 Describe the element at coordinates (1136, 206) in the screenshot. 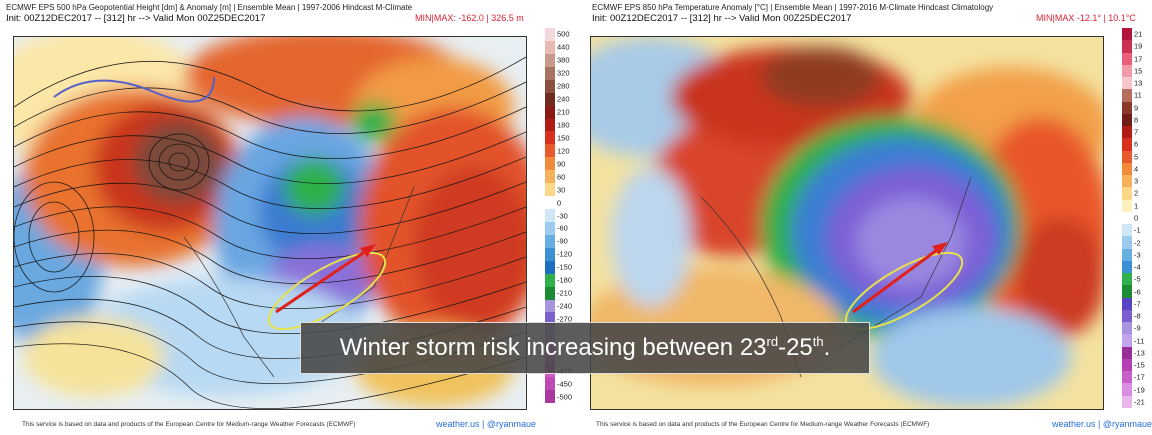

I see `colorbar-label: 1` at that location.